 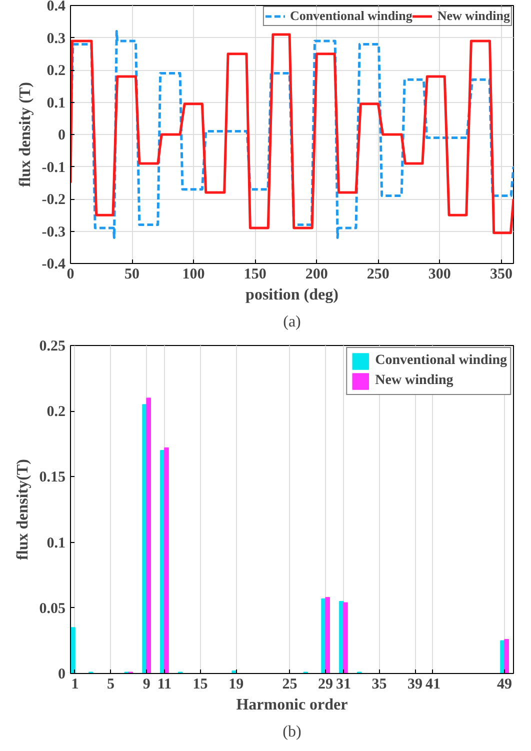 What do you see at coordinates (56, 38) in the screenshot?
I see `y-tick-label: 0.3` at bounding box center [56, 38].